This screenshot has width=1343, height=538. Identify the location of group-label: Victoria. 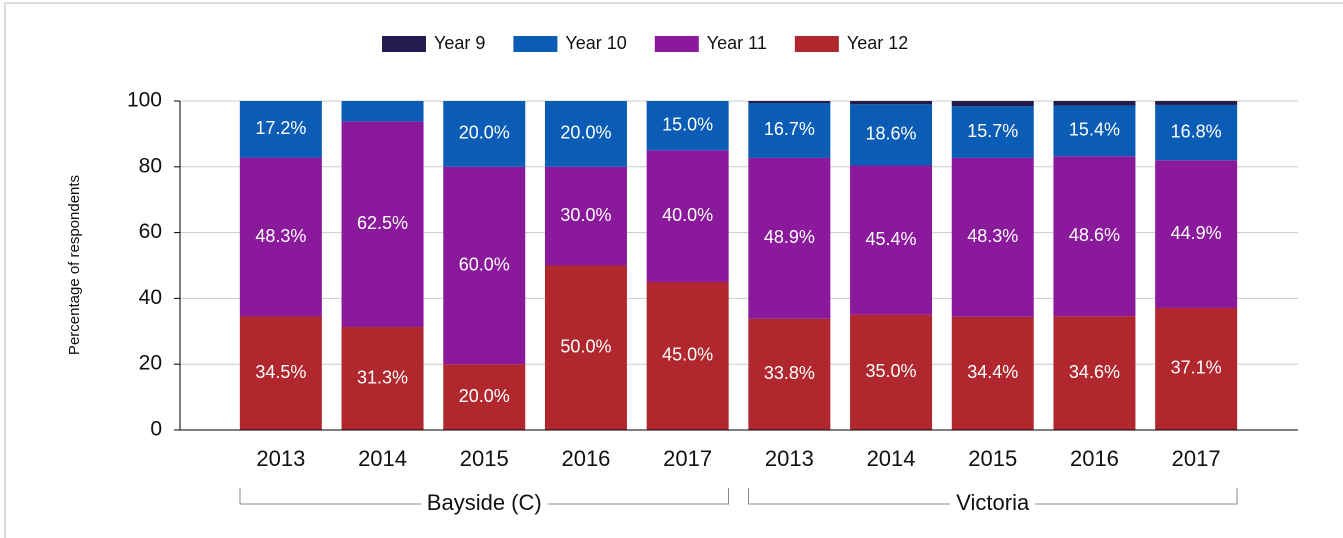
(993, 502).